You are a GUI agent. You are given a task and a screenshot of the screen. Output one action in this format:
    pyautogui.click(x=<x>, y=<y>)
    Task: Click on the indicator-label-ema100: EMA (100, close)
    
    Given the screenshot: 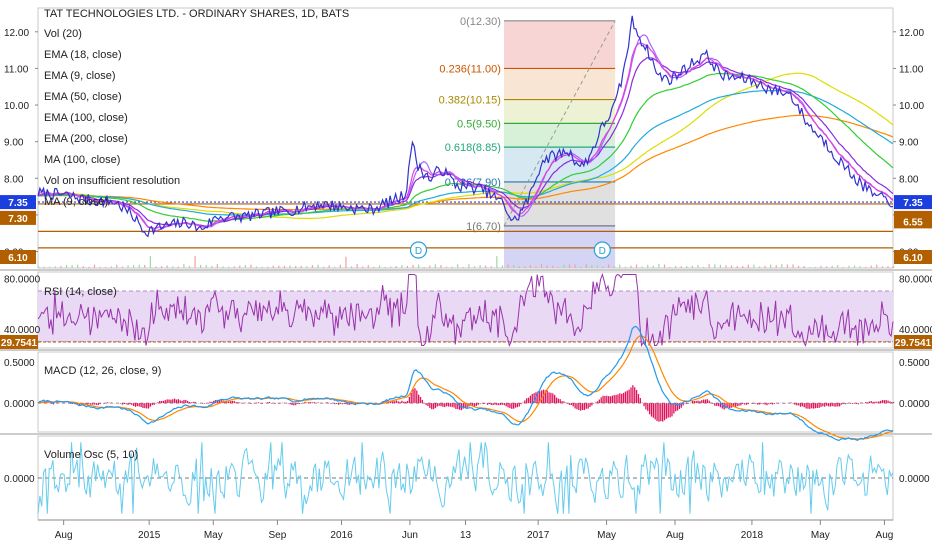 What is the action you would take?
    pyautogui.click(x=86, y=118)
    